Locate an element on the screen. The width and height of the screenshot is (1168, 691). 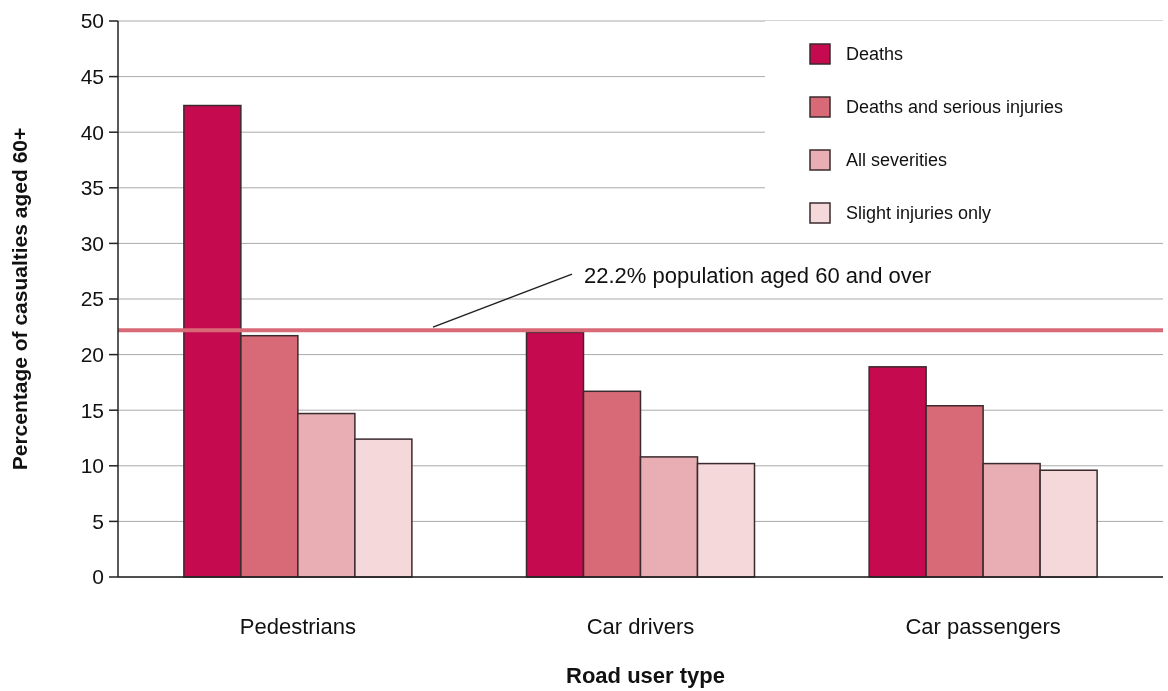
y-tick-label: 0 is located at coordinates (98, 577).